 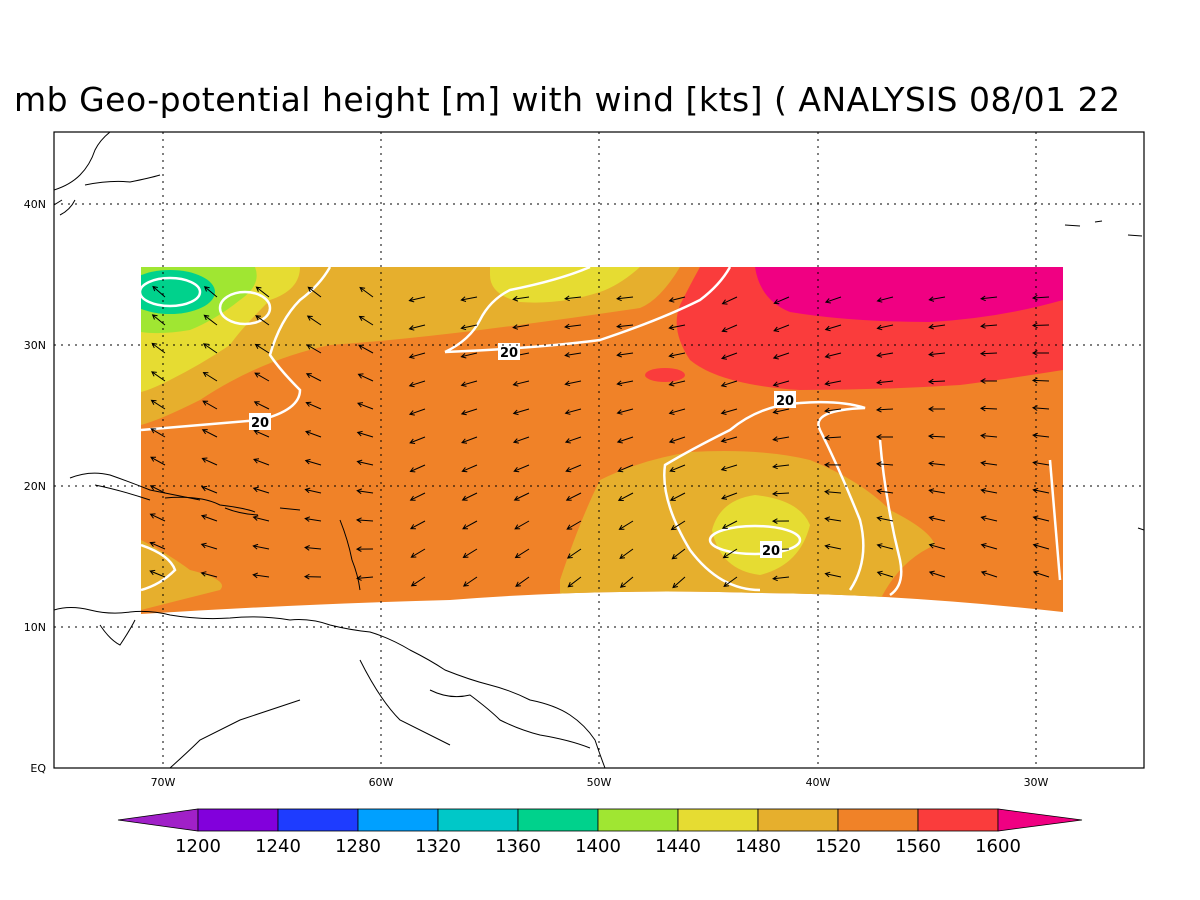 I want to click on colorbar-label: 1320, so click(x=438, y=846).